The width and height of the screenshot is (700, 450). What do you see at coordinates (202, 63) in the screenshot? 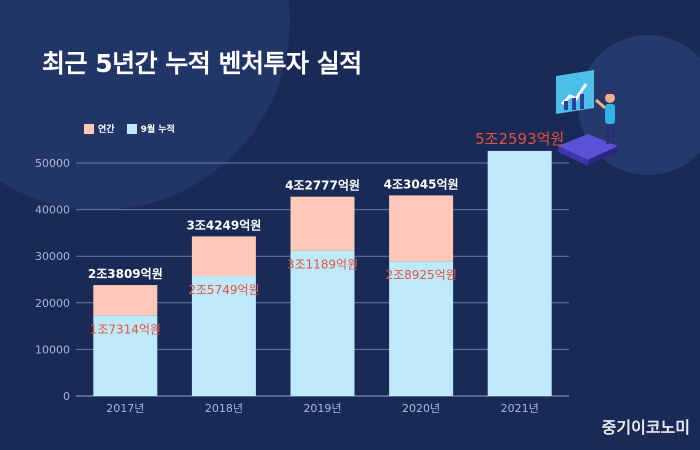
I see `chart-title: 최근 5년간 누적 벤처투자 실적` at bounding box center [202, 63].